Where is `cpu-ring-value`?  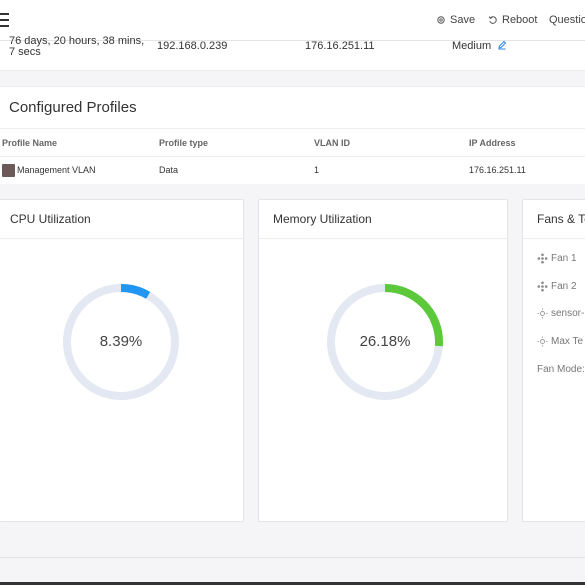 cpu-ring-value is located at coordinates (121, 342).